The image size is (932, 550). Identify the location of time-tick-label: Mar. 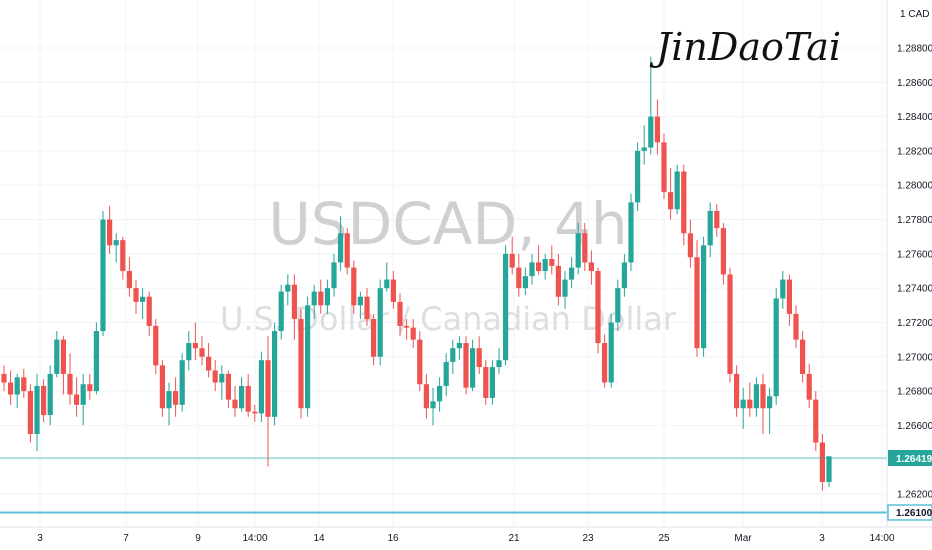
(743, 538).